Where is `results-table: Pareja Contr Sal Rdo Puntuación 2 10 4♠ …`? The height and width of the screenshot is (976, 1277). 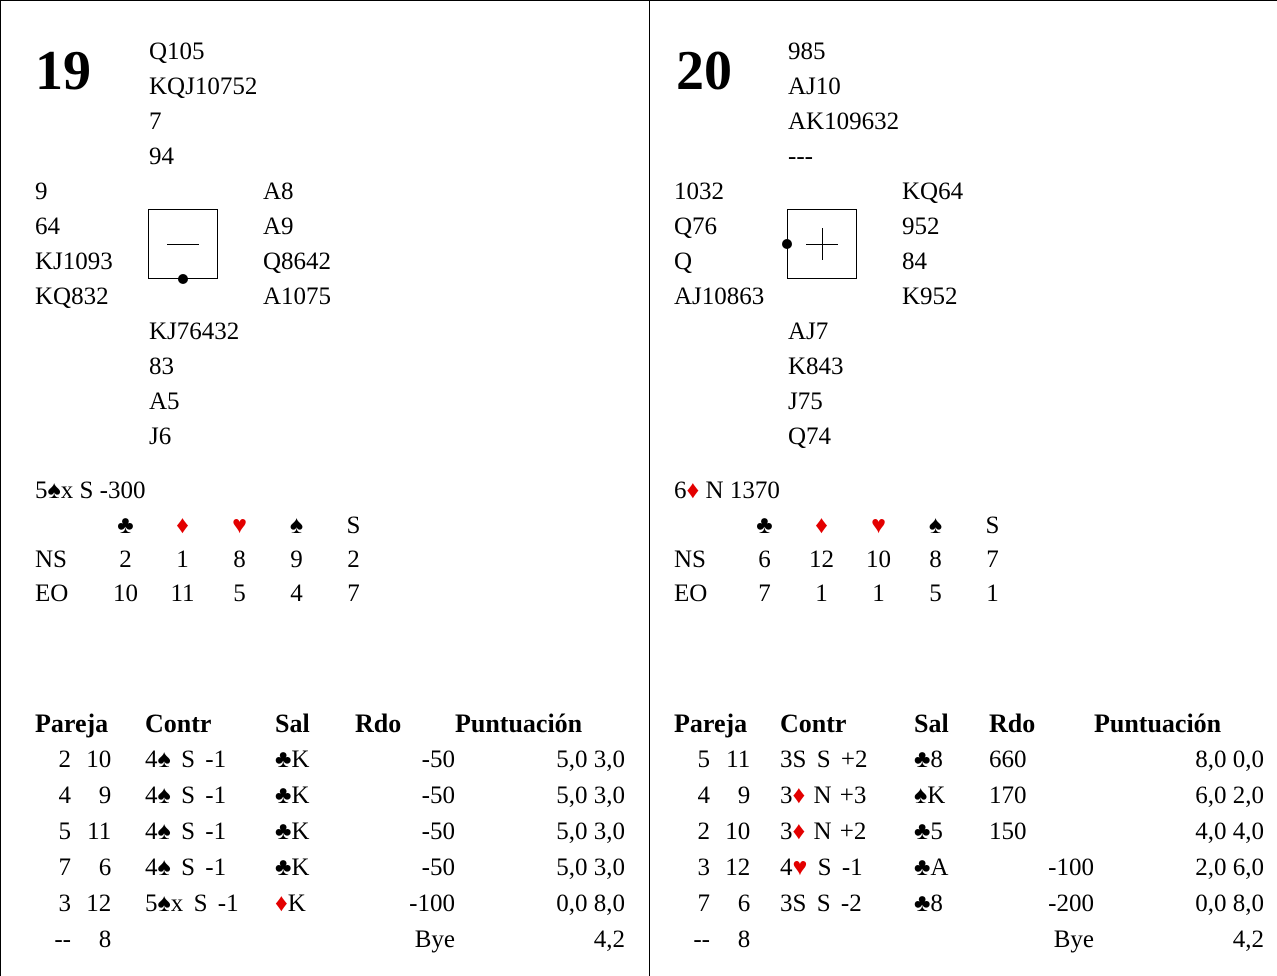
results-table: Pareja Contr Sal Rdo Puntuación 2 10 4♠ … is located at coordinates (330, 832).